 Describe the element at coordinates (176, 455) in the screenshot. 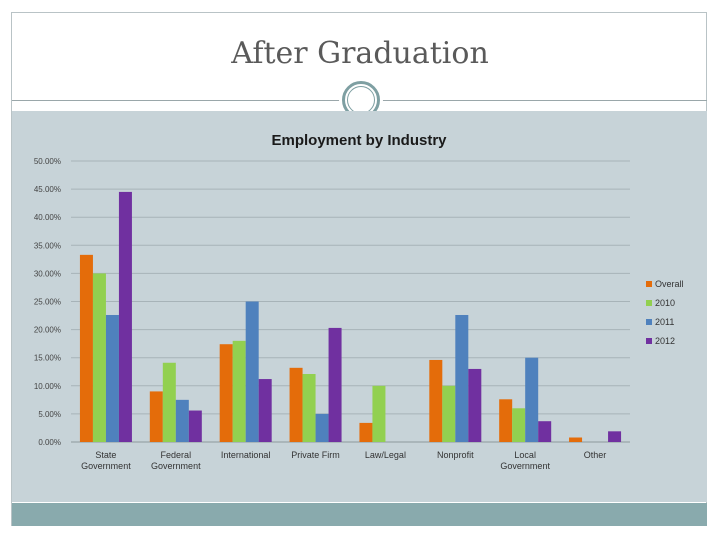

I see `x-tick-label: Federal` at that location.